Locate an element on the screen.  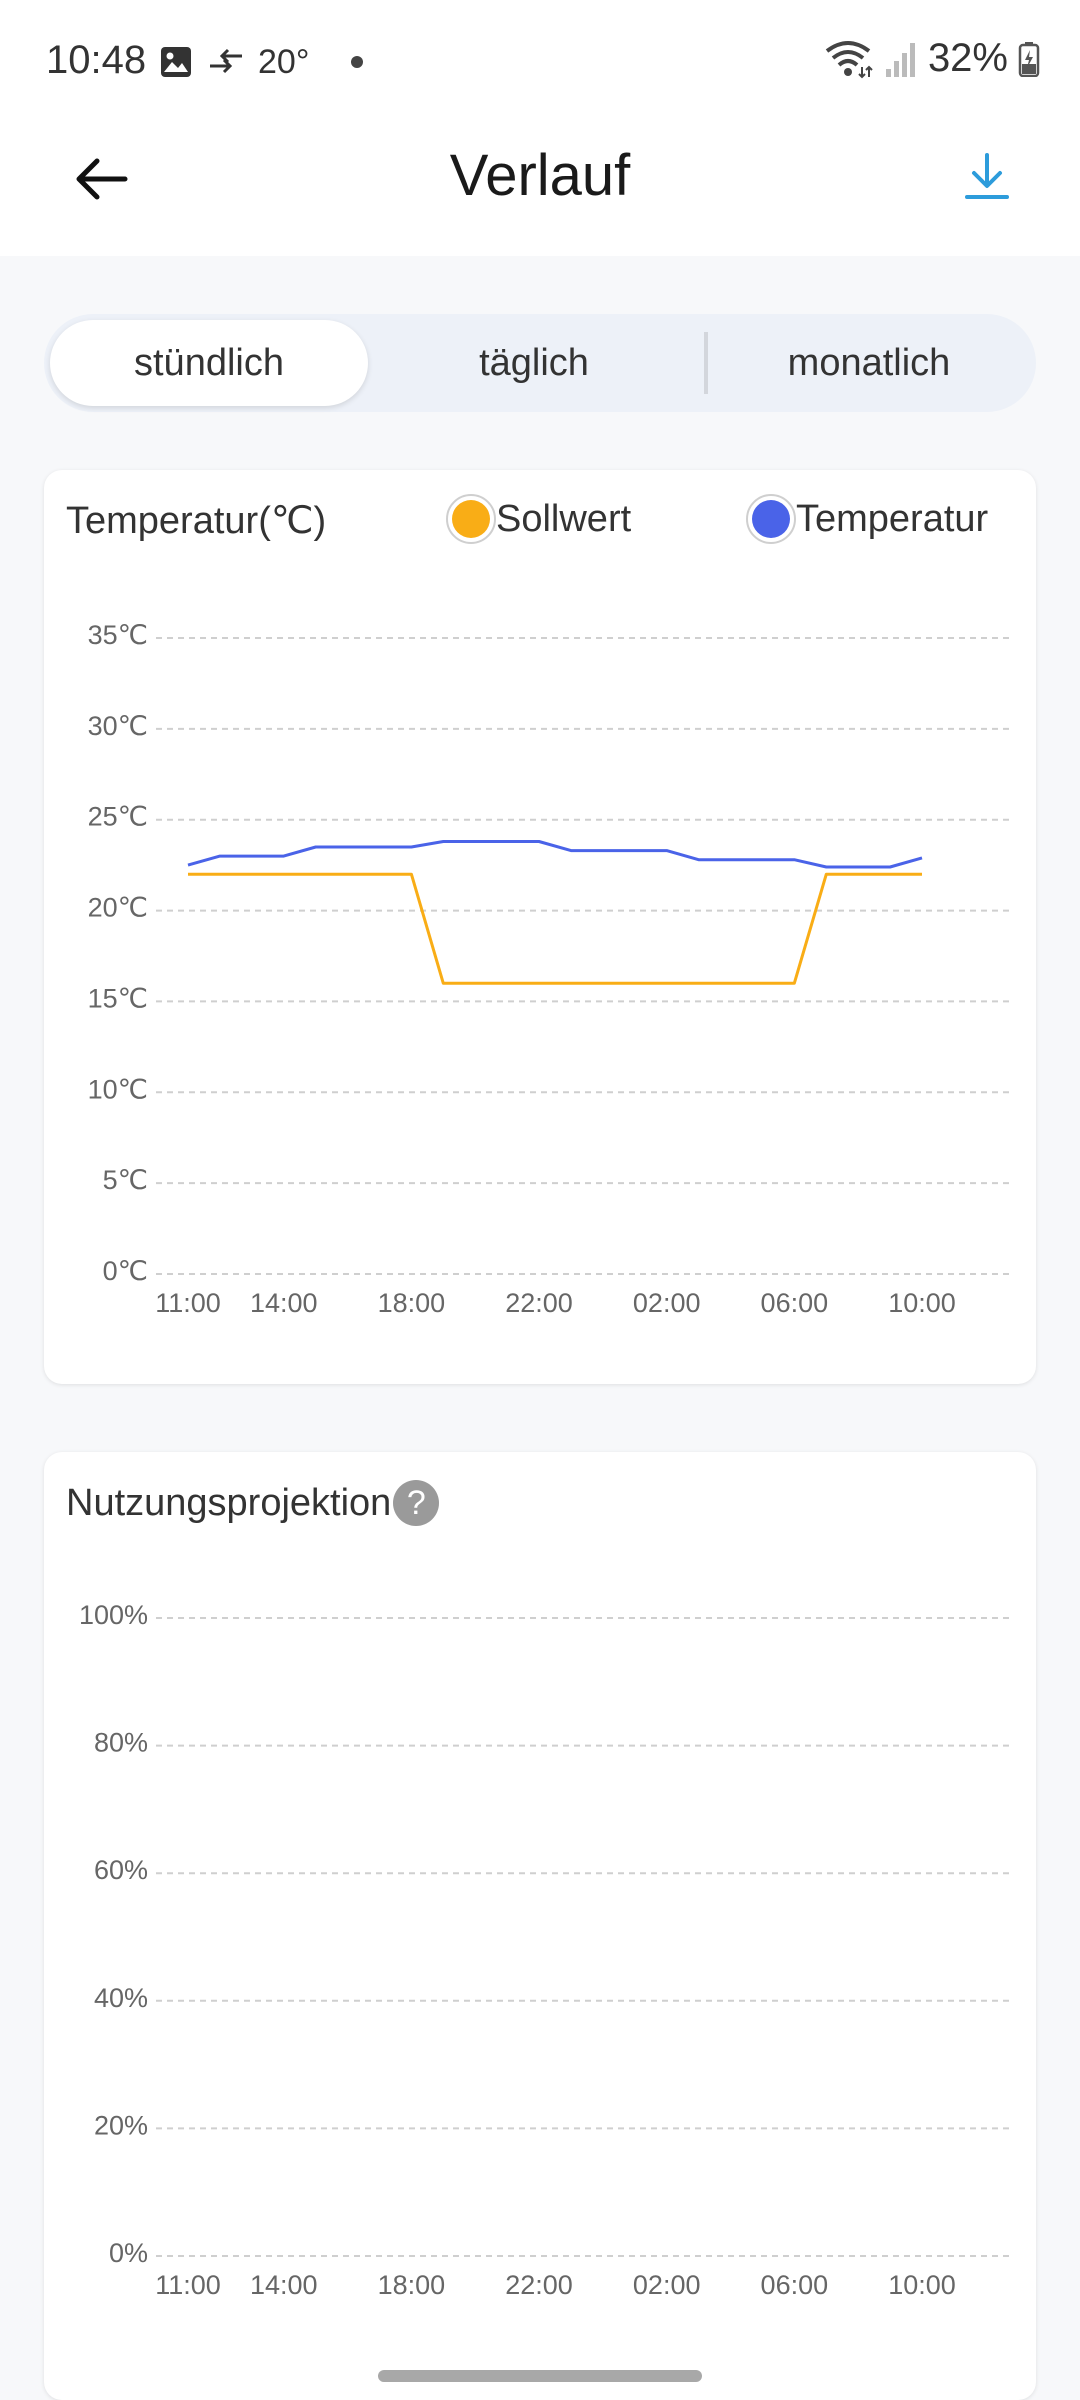
legend-sollwert: Sollwert is located at coordinates (538, 519).